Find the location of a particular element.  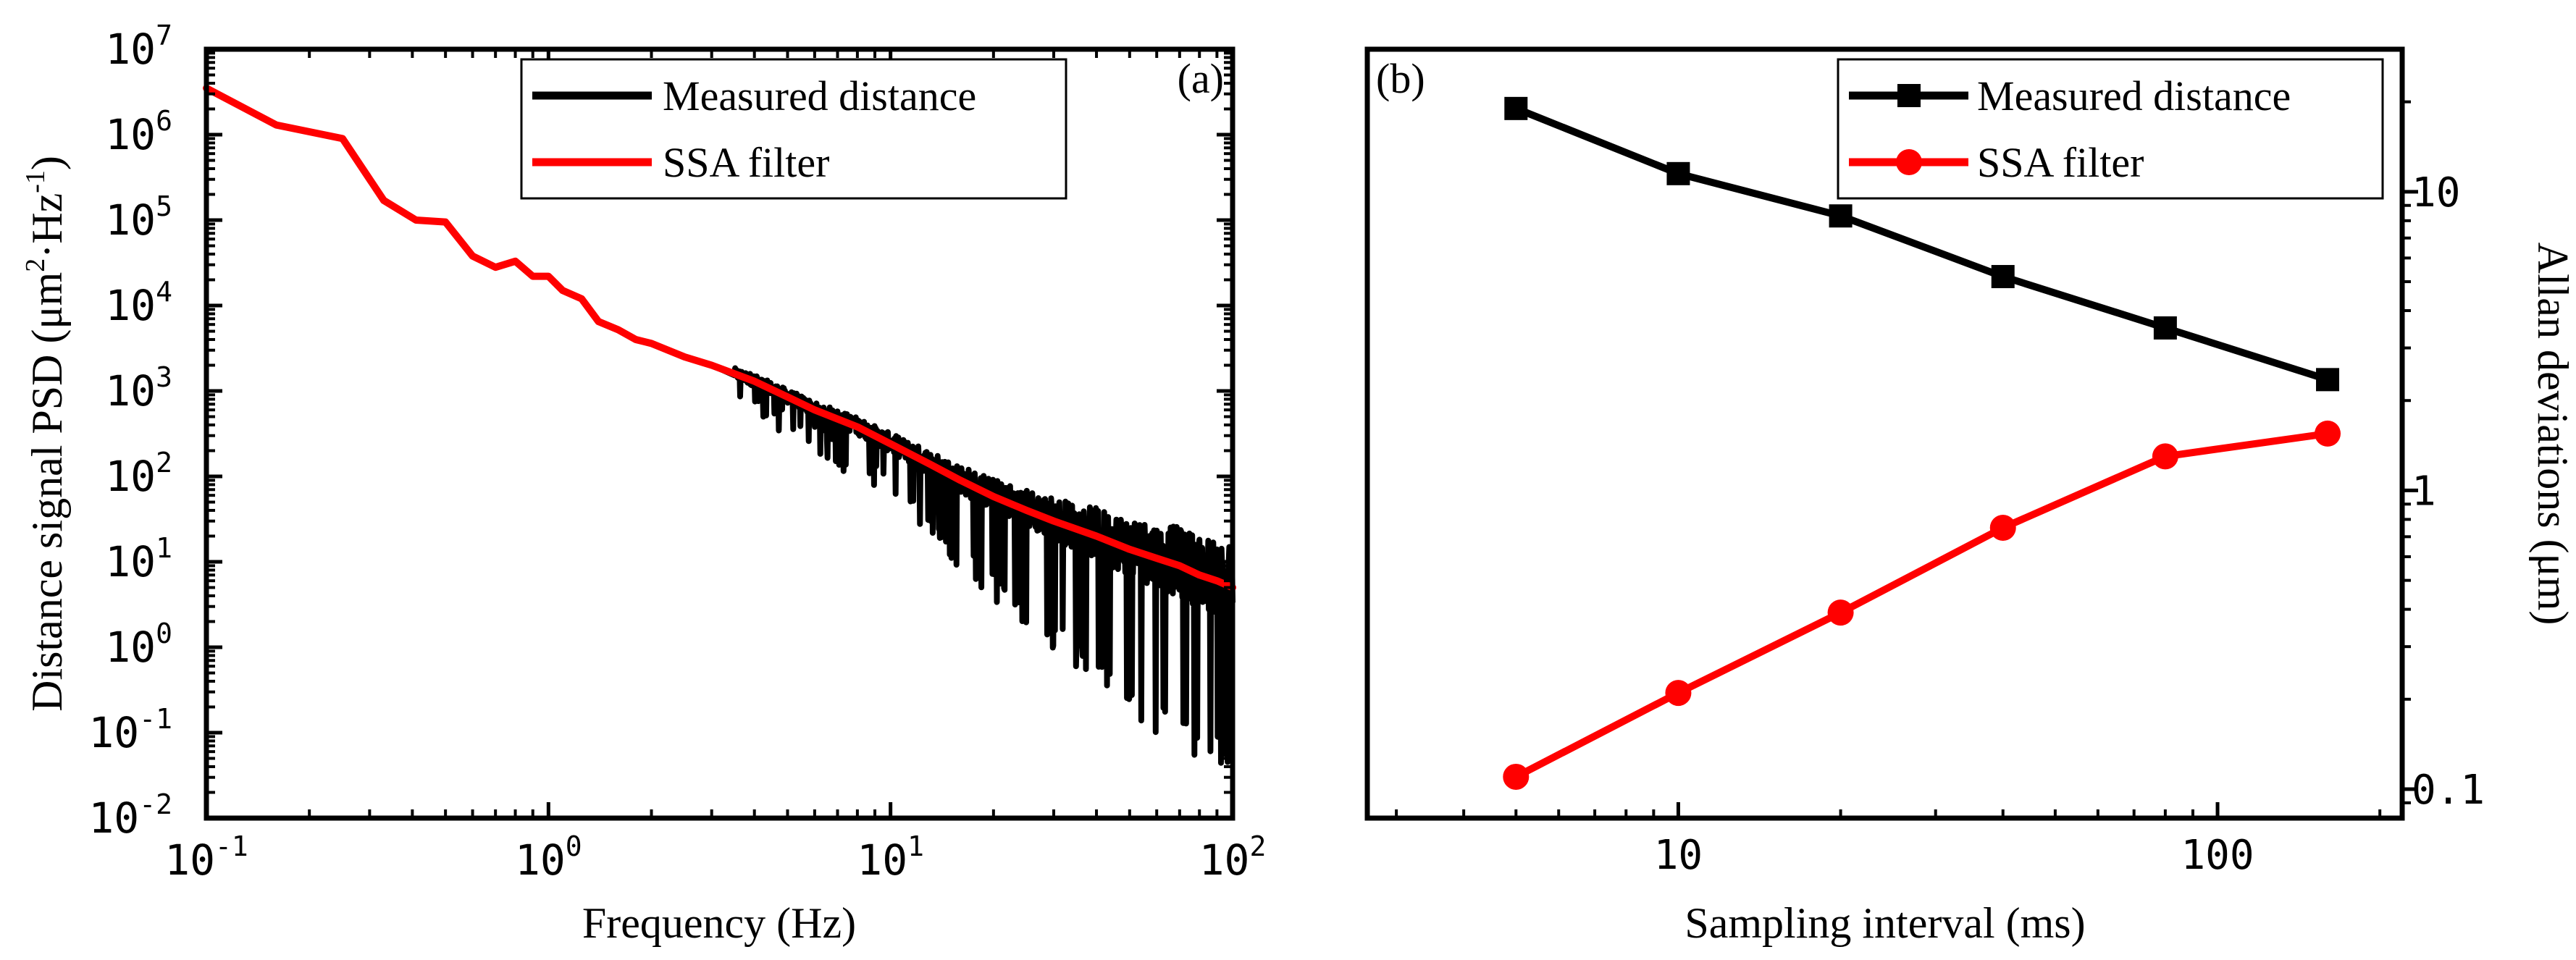

panel-b-legend-ssa-marker is located at coordinates (1909, 162).